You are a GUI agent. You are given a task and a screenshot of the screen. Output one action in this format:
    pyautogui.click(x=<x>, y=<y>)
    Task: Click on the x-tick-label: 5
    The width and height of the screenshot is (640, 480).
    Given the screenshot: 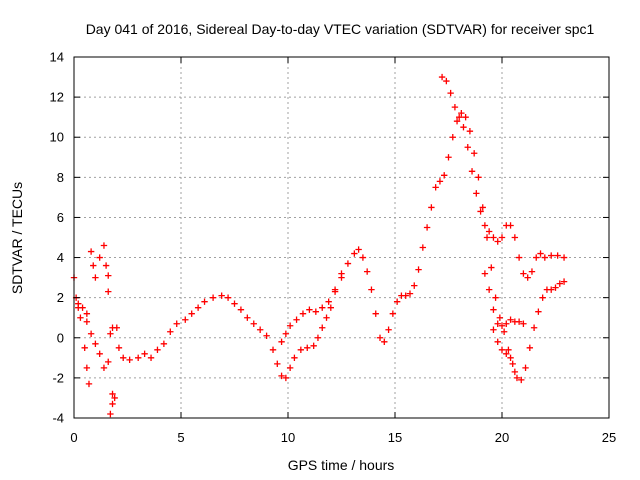 What is the action you would take?
    pyautogui.click(x=180, y=437)
    